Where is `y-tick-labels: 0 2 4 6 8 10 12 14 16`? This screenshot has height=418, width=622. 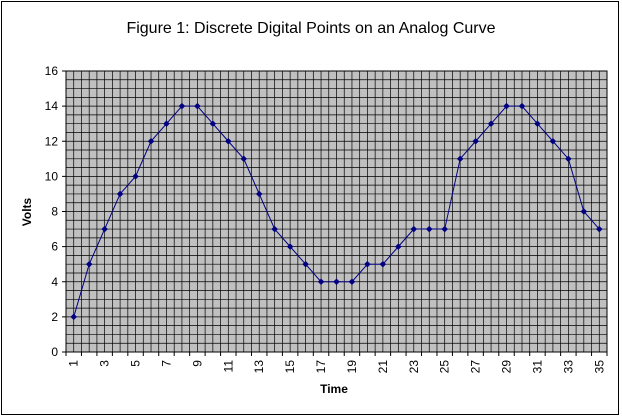
y-tick-labels: 0 2 4 6 8 10 12 14 16 is located at coordinates (52, 211).